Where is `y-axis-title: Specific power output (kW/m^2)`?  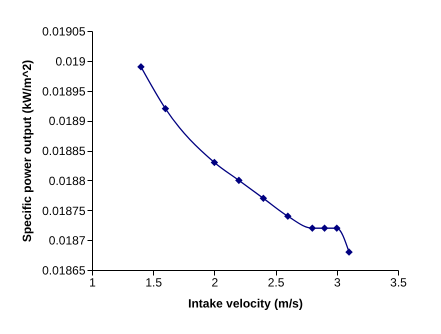 y-axis-title: Specific power output (kW/m^2) is located at coordinates (27, 151).